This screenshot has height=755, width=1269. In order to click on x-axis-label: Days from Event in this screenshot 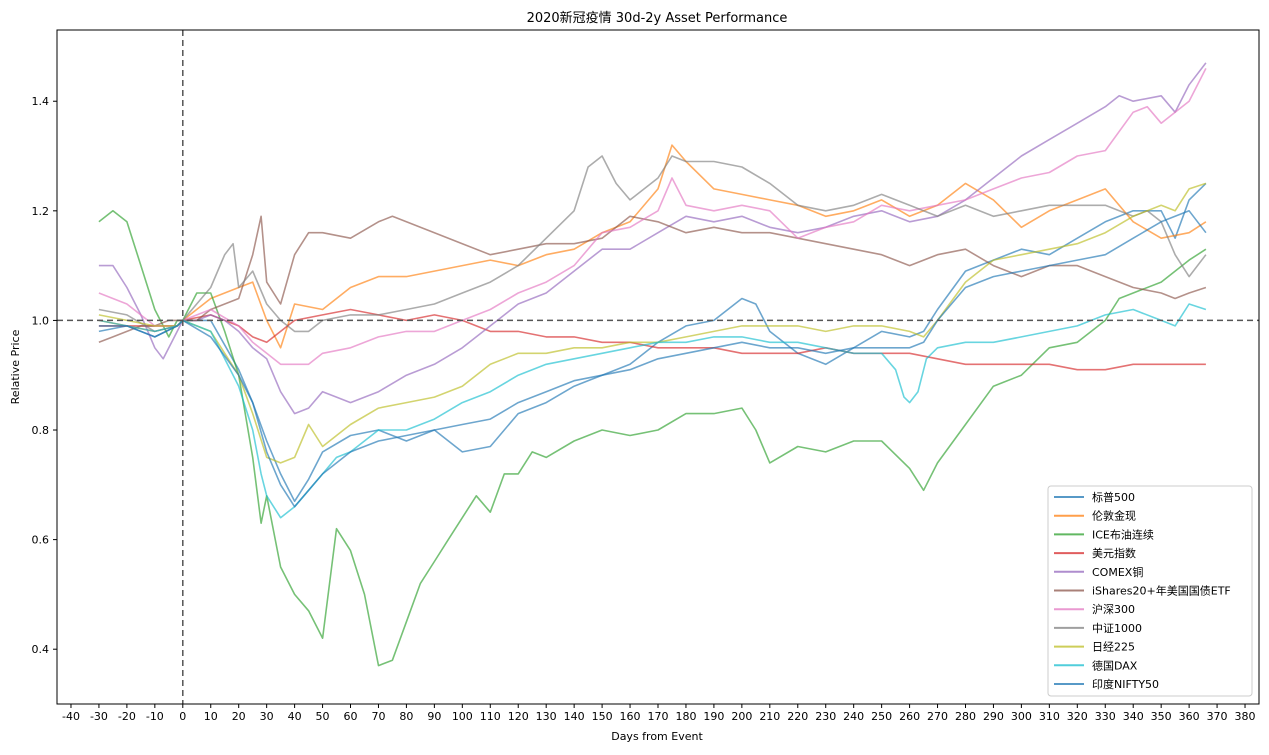, I will do `click(657, 736)`.